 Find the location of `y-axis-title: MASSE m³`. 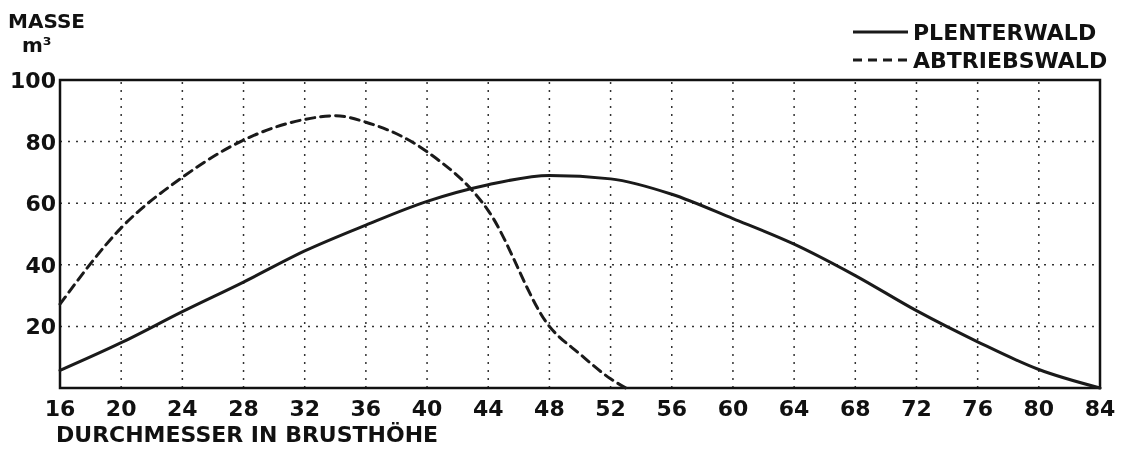

y-axis-title: MASSE m³ is located at coordinates (46, 33).